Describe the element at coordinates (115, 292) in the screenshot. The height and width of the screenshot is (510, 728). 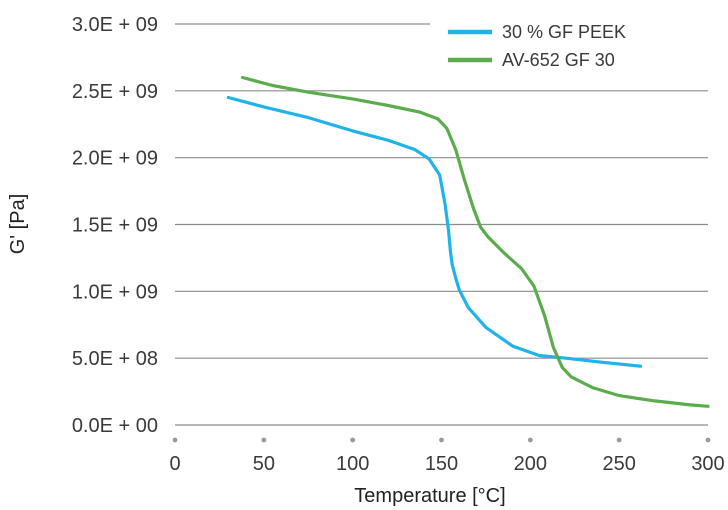
I see `y-tick-label: 1.0E + 09` at that location.